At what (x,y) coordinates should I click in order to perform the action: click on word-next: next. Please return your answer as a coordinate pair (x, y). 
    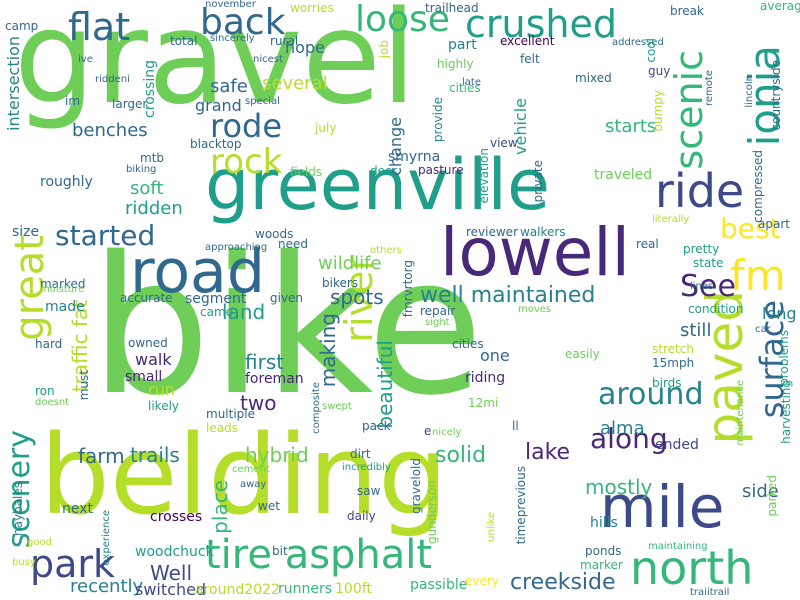
    Looking at the image, I should click on (78, 509).